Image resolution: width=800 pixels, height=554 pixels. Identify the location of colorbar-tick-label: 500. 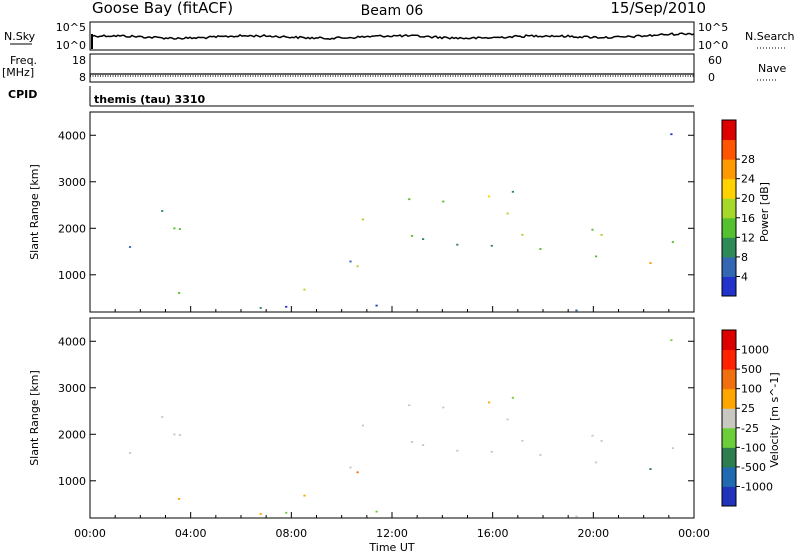
(751, 369).